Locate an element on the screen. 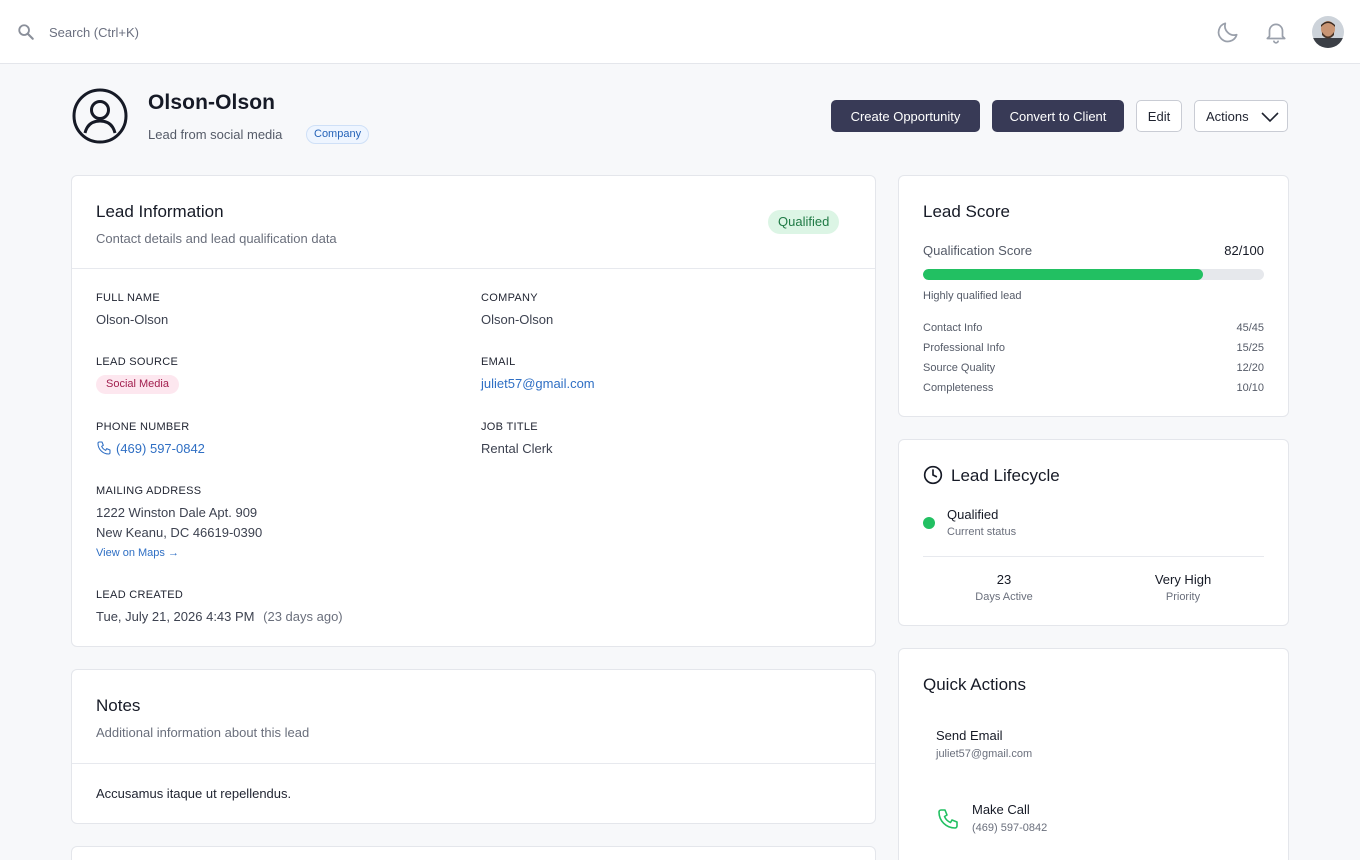  search-icon is located at coordinates (26, 32).